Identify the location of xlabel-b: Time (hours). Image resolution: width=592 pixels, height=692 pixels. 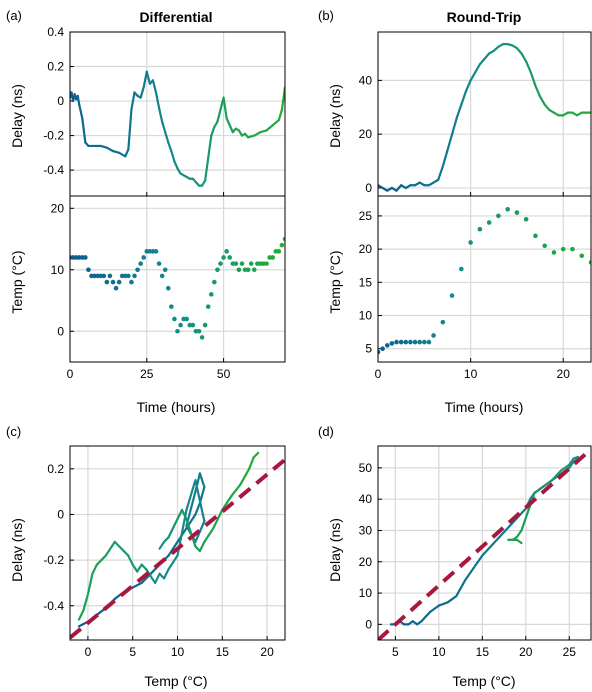
(484, 407).